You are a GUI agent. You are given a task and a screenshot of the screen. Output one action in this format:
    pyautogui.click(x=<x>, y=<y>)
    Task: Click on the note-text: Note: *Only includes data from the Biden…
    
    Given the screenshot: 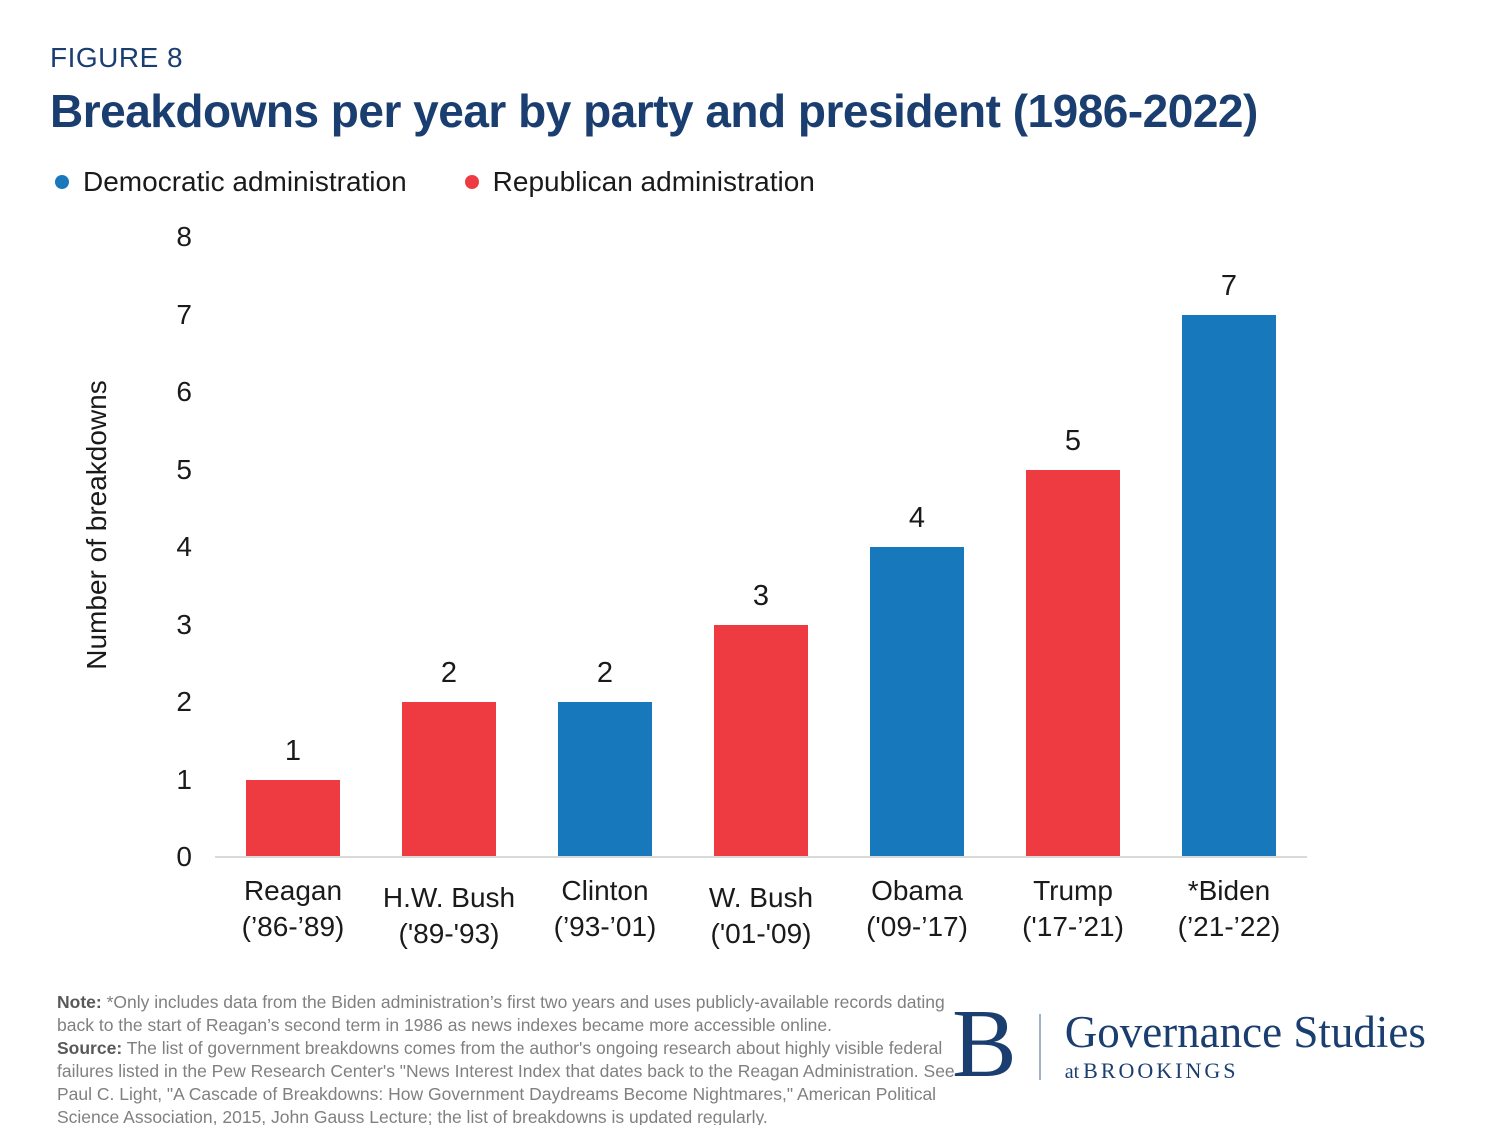 What is the action you would take?
    pyautogui.click(x=506, y=1058)
    